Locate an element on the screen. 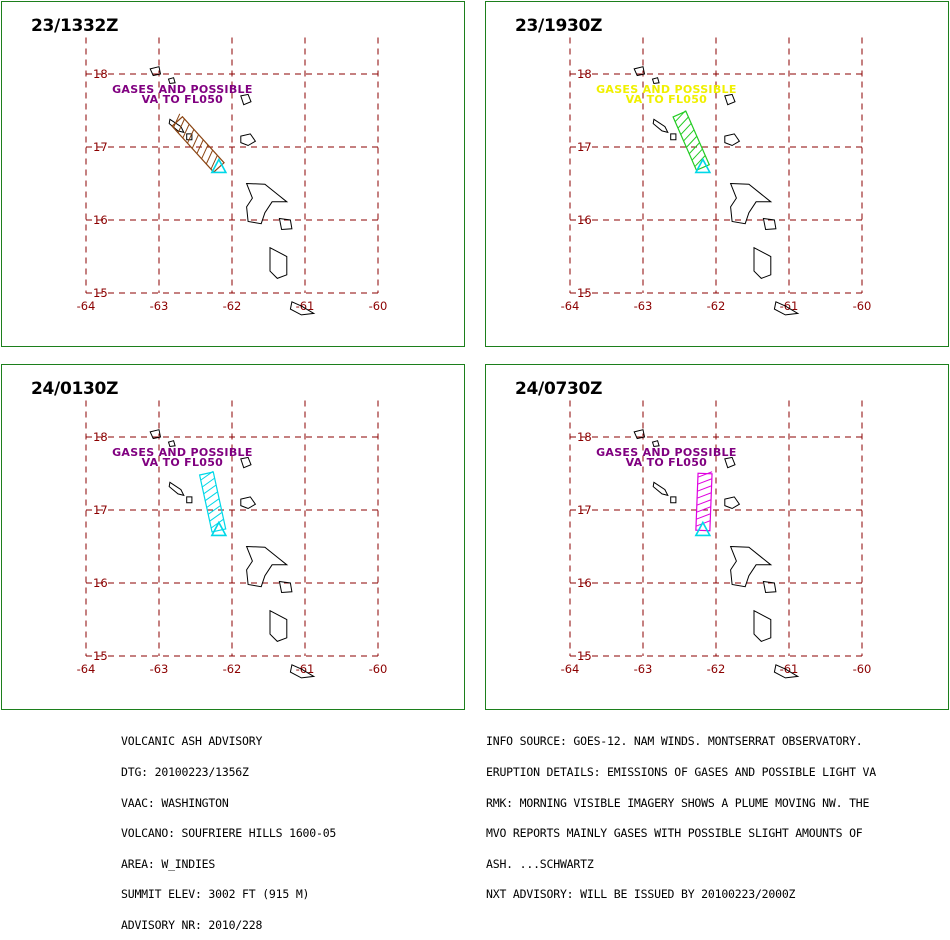 The height and width of the screenshot is (940, 950). advisory-line: ADVISORY NR: 2010/228 is located at coordinates (192, 924).